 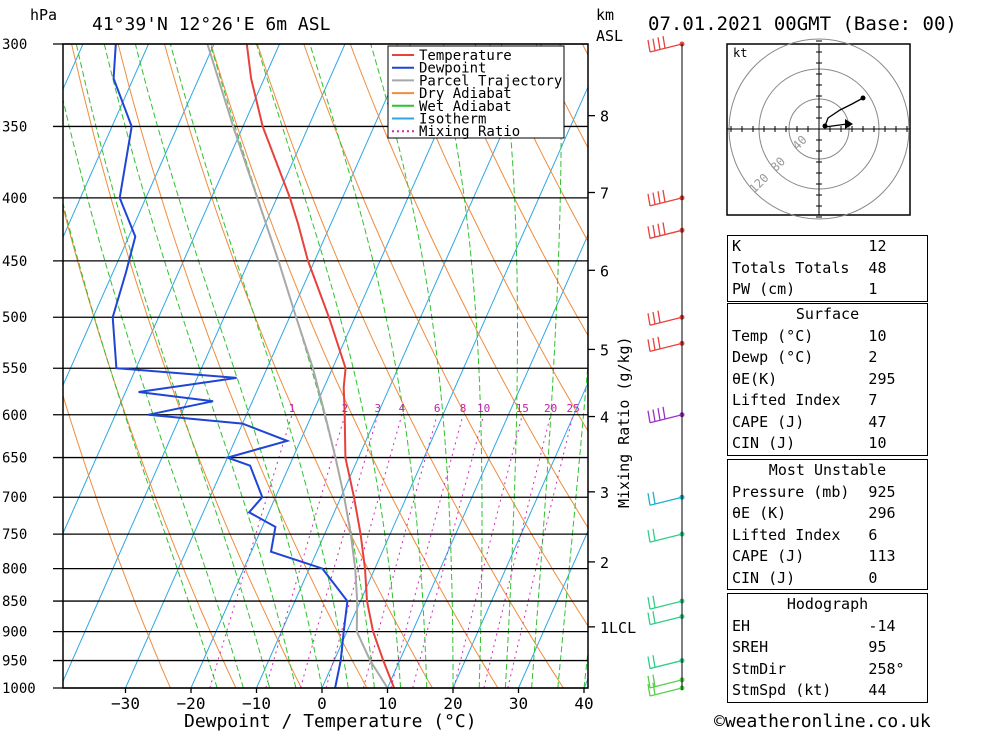 What do you see at coordinates (618, 628) in the screenshot?
I see `height-tick-label: 1LCL` at bounding box center [618, 628].